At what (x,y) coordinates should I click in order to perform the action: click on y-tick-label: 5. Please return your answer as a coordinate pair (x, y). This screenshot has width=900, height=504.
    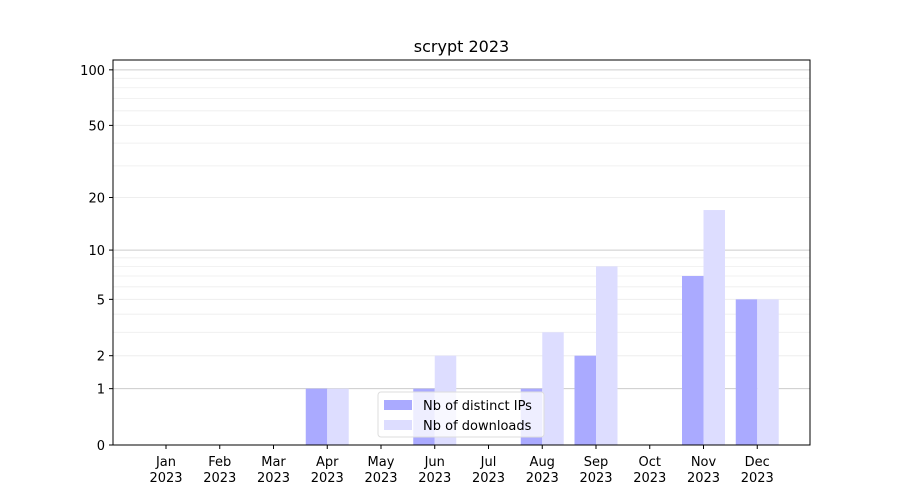
    Looking at the image, I should click on (101, 300).